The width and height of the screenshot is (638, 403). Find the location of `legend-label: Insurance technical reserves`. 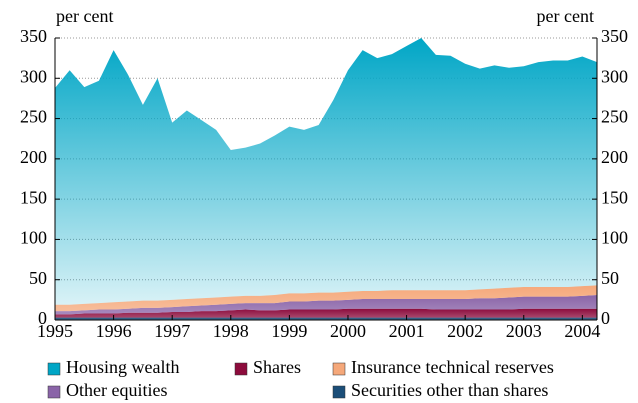

legend-label: Insurance technical reserves is located at coordinates (452, 367).